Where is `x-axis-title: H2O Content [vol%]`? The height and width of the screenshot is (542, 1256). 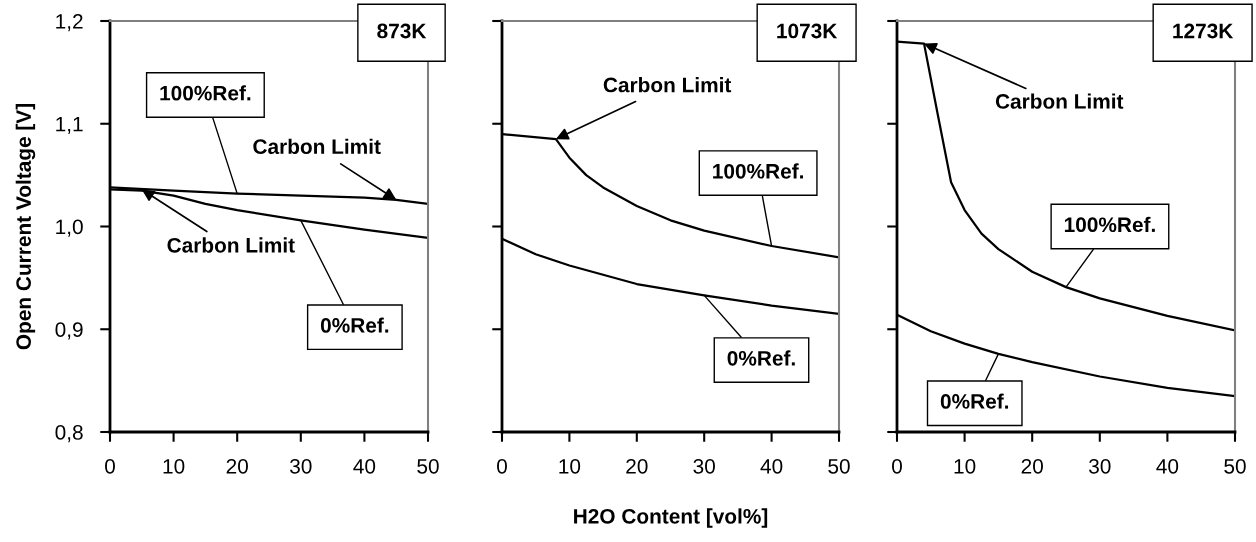
x-axis-title: H2O Content [vol%] is located at coordinates (671, 518).